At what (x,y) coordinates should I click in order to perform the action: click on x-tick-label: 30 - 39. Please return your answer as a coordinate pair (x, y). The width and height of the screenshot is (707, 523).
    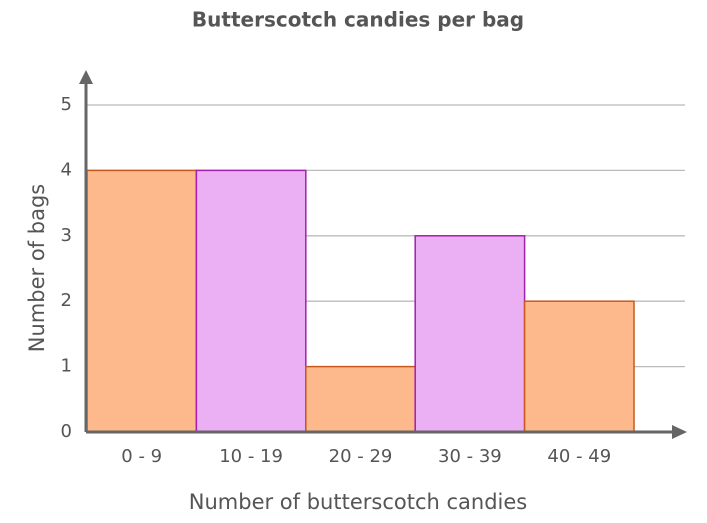
    Looking at the image, I should click on (470, 456).